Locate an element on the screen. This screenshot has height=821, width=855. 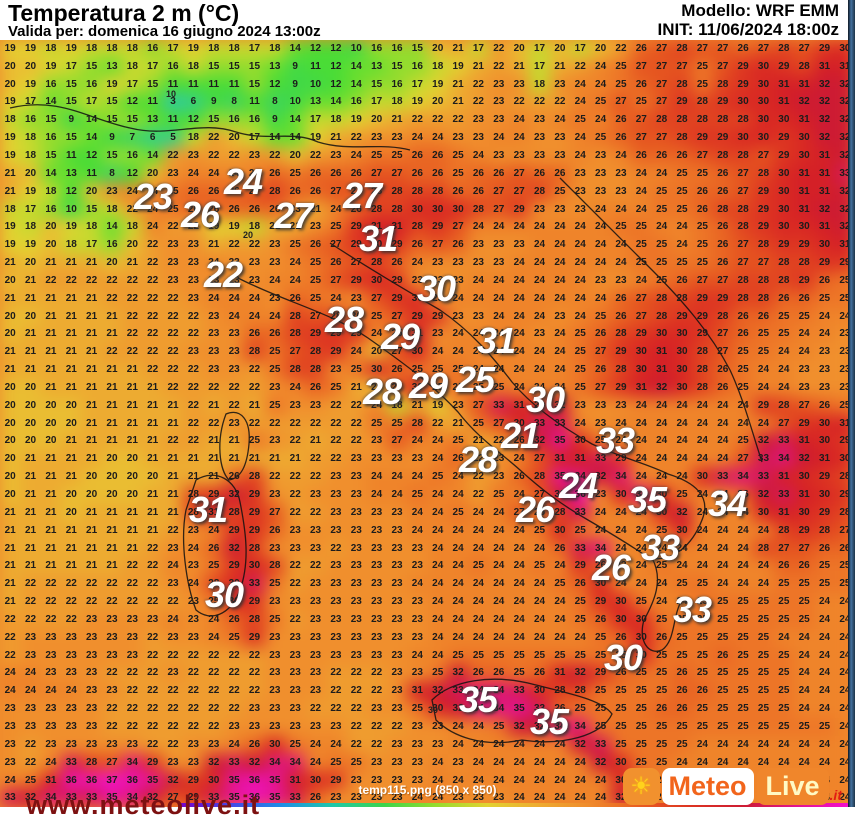
temp-value-cell: 20 is located at coordinates (30, 66).